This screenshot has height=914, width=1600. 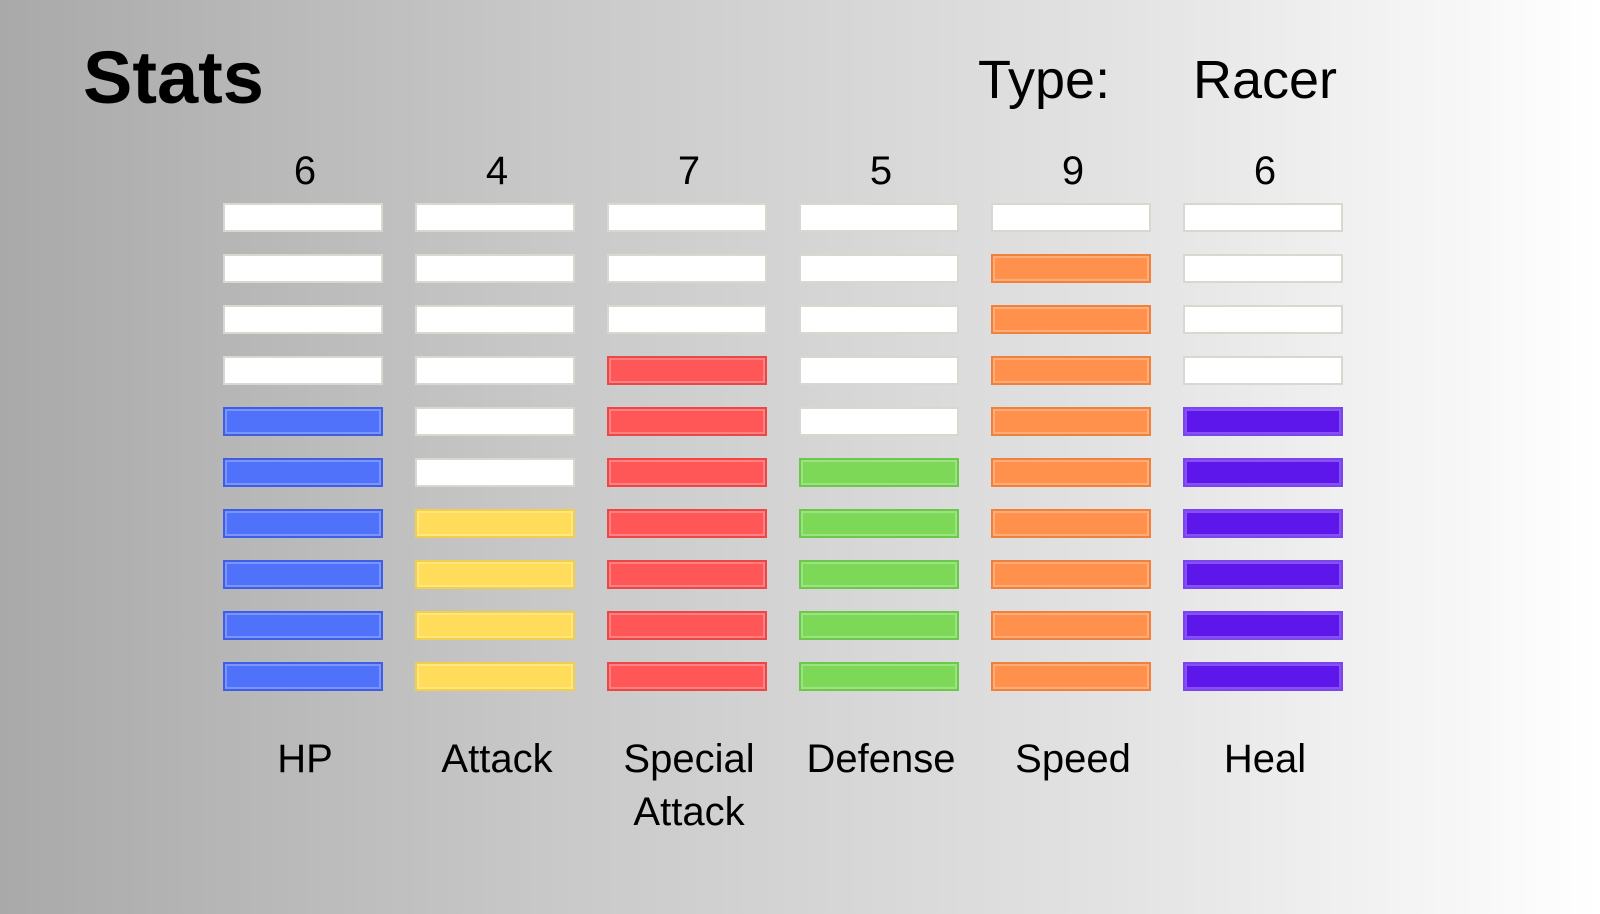 What do you see at coordinates (1073, 759) in the screenshot?
I see `stat-name: Speed` at bounding box center [1073, 759].